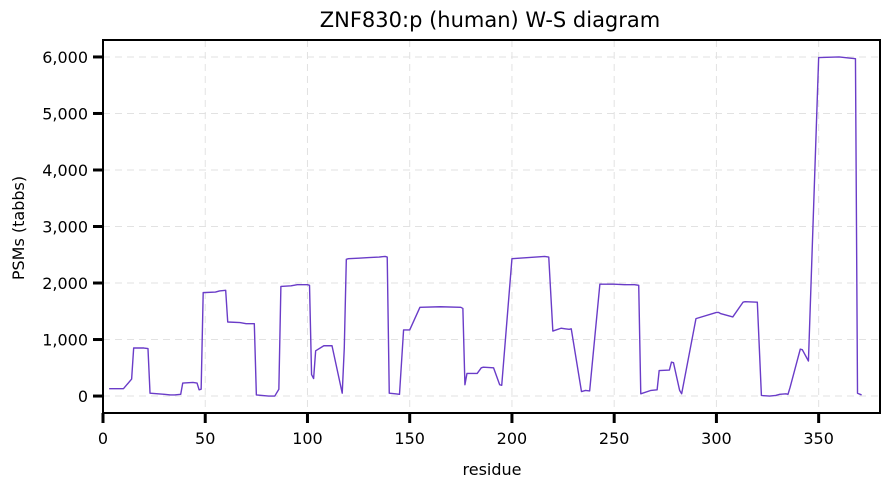 The width and height of the screenshot is (889, 492). Describe the element at coordinates (83, 396) in the screenshot. I see `y-tick-label: 0` at that location.